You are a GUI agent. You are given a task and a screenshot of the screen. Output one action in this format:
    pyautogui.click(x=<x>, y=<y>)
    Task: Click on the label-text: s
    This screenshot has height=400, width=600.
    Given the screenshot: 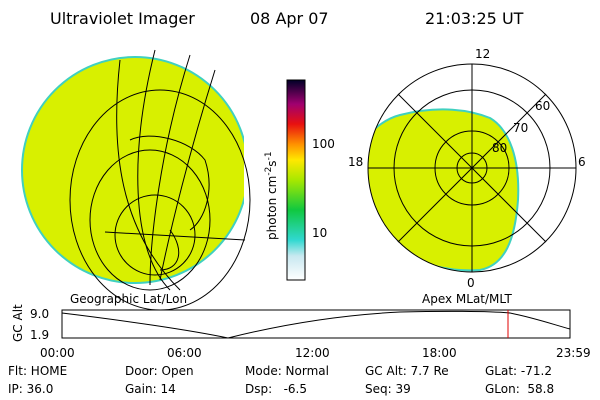 What is the action you would take?
    pyautogui.click(x=272, y=163)
    